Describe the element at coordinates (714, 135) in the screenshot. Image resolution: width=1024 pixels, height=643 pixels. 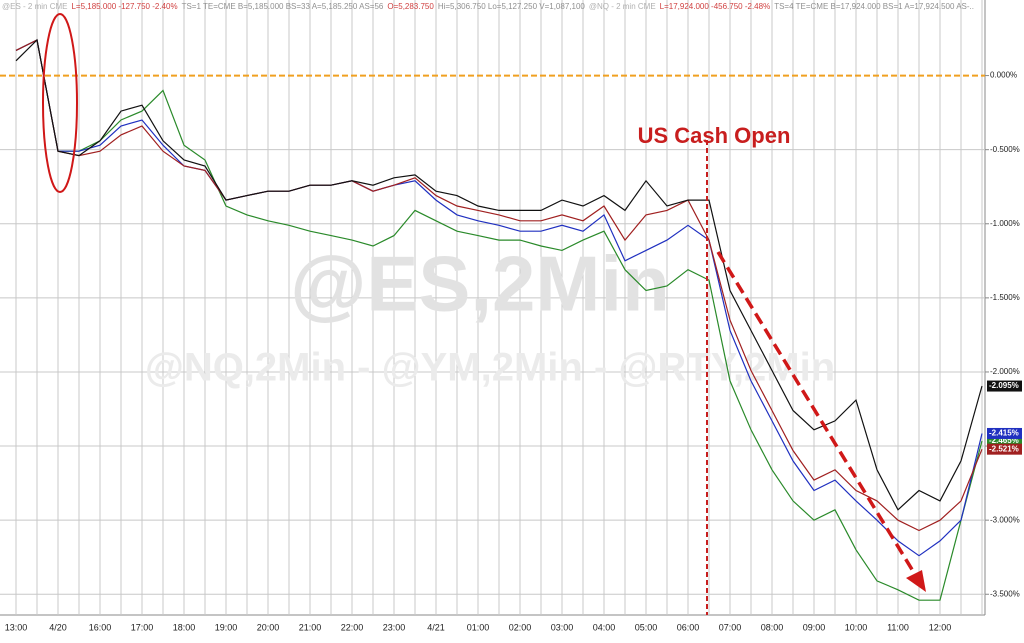
I see `annotation: US Cash Open` at that location.